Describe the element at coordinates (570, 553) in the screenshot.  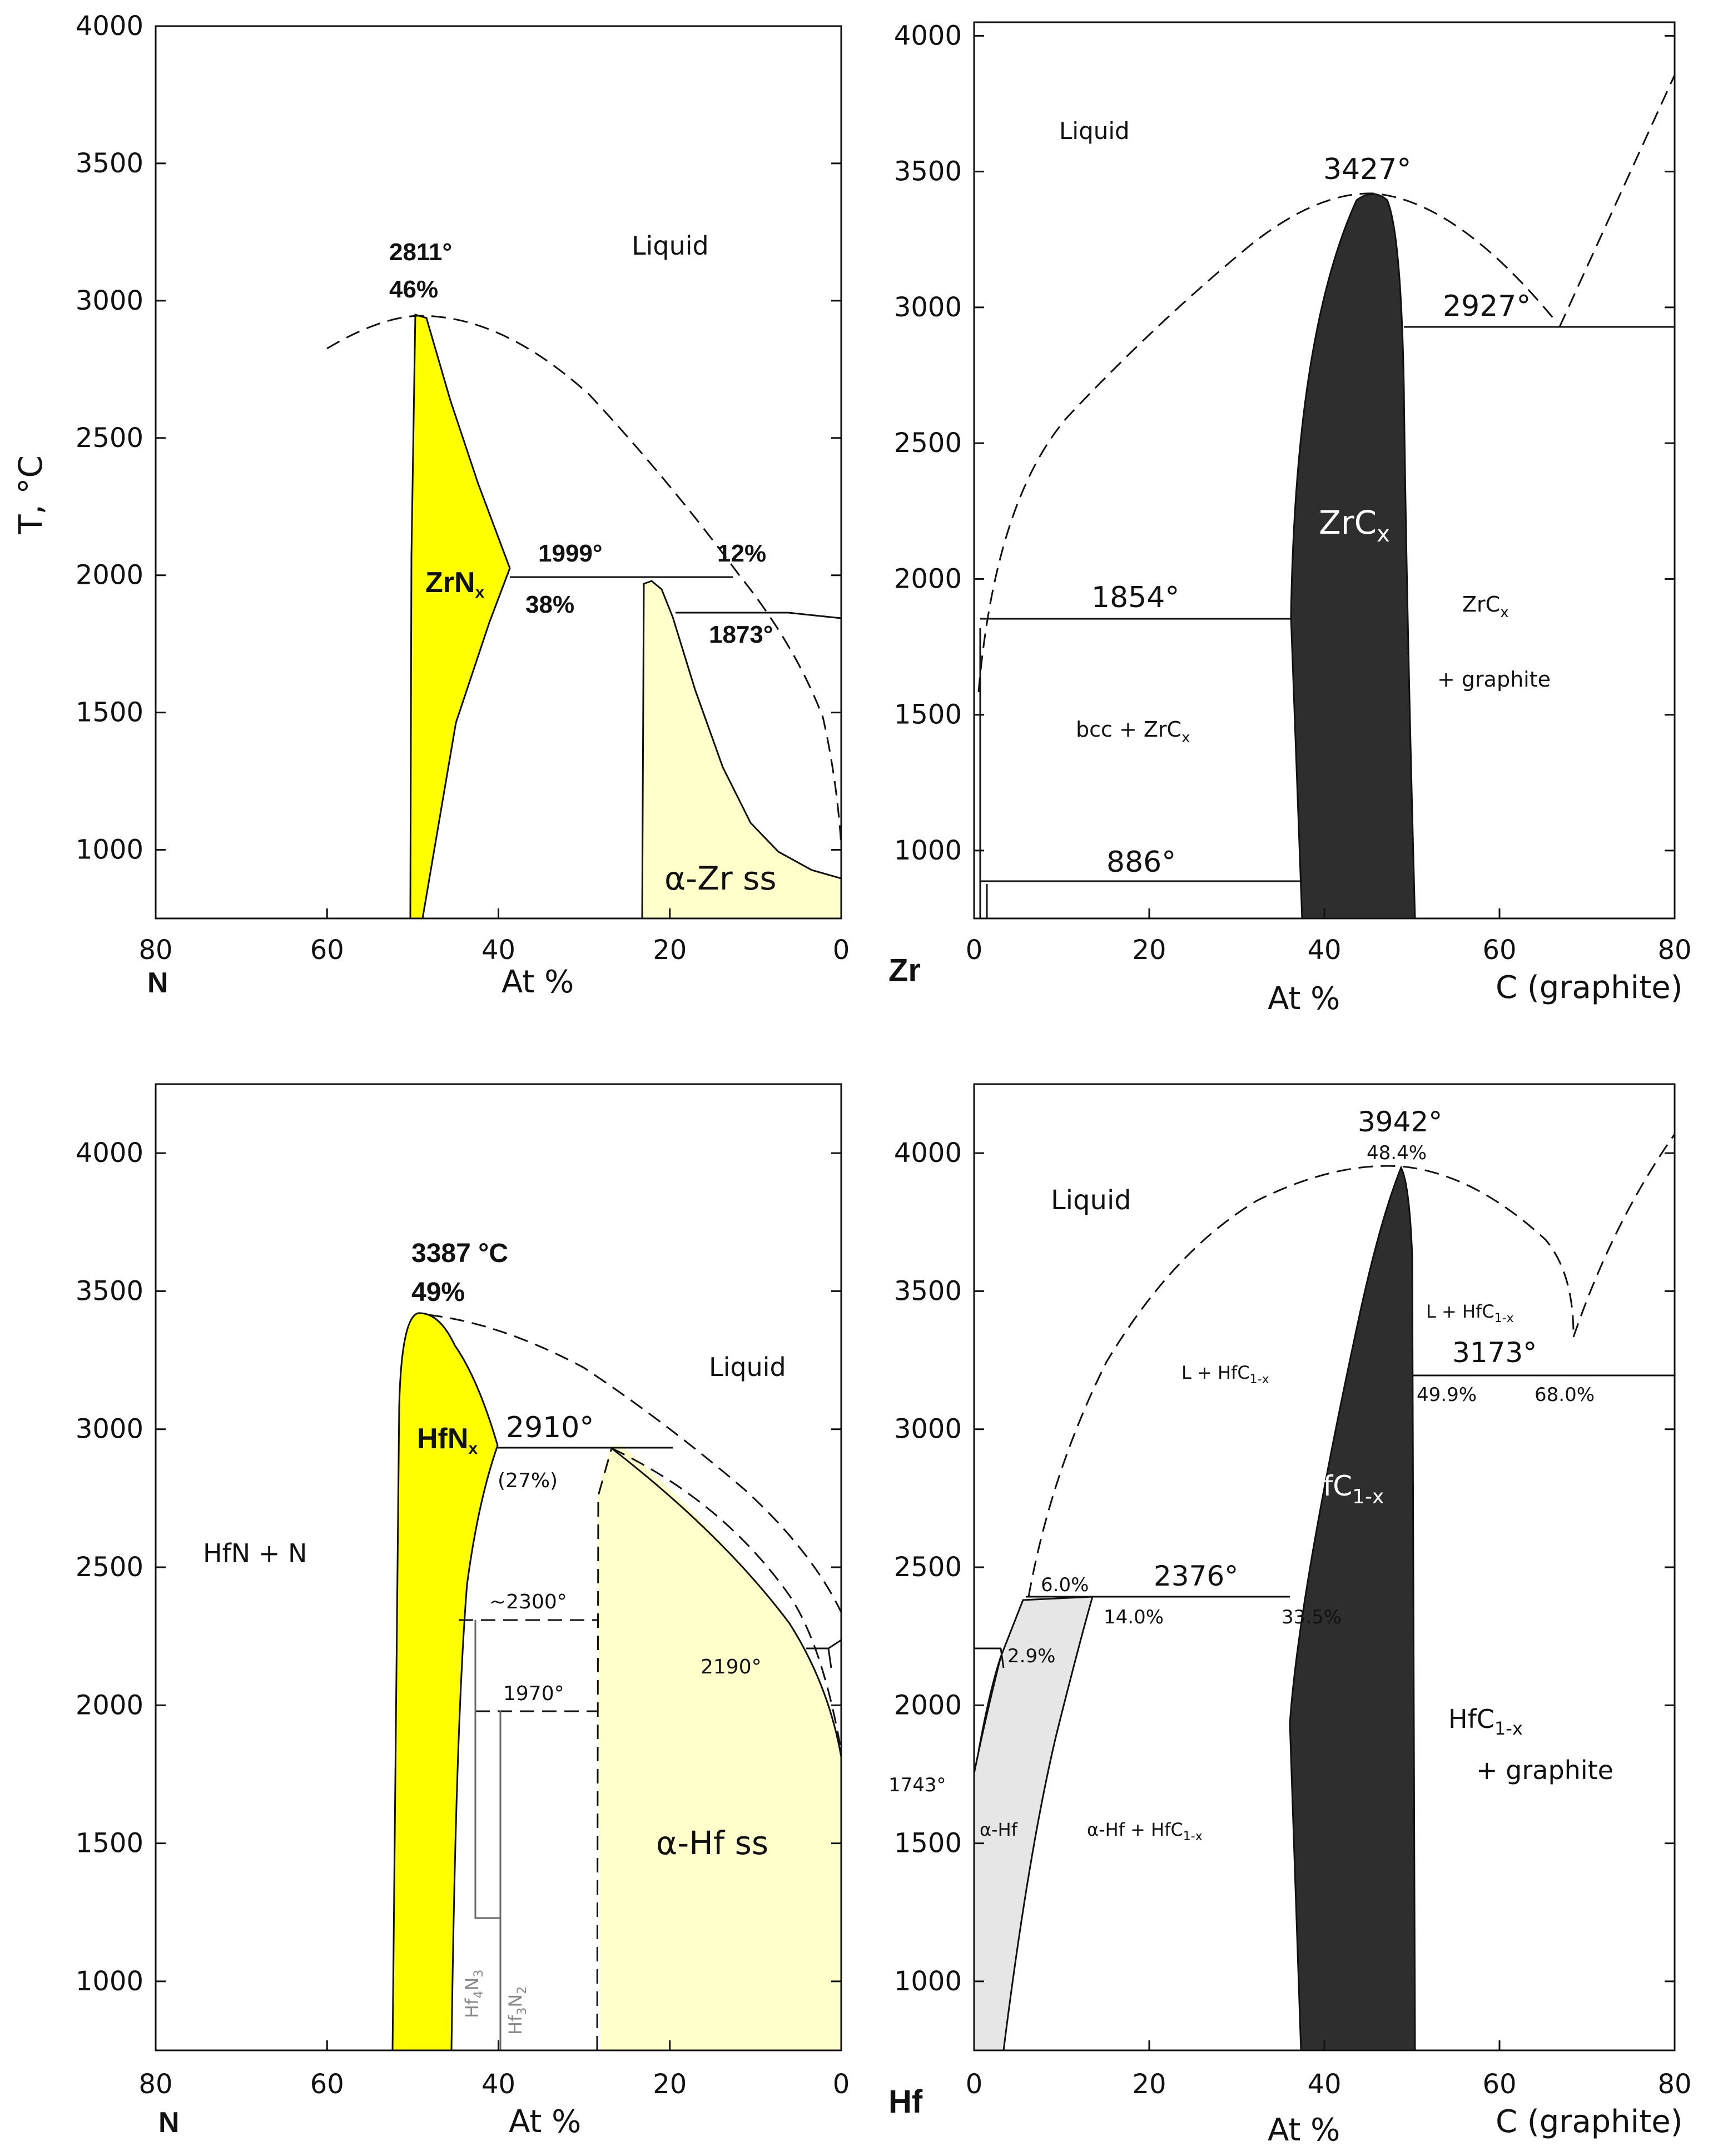
I see `zrn-peritectic-temp: 1999°` at that location.